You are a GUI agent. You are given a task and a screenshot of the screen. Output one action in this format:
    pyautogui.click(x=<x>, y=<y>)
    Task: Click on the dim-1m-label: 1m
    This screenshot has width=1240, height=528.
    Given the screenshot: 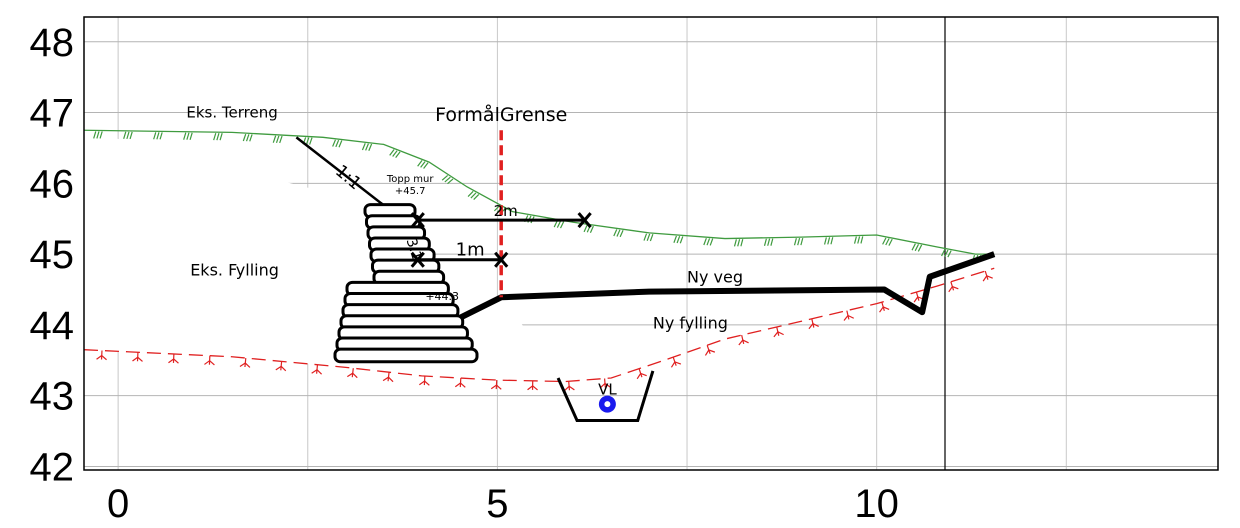 What is the action you would take?
    pyautogui.click(x=470, y=250)
    